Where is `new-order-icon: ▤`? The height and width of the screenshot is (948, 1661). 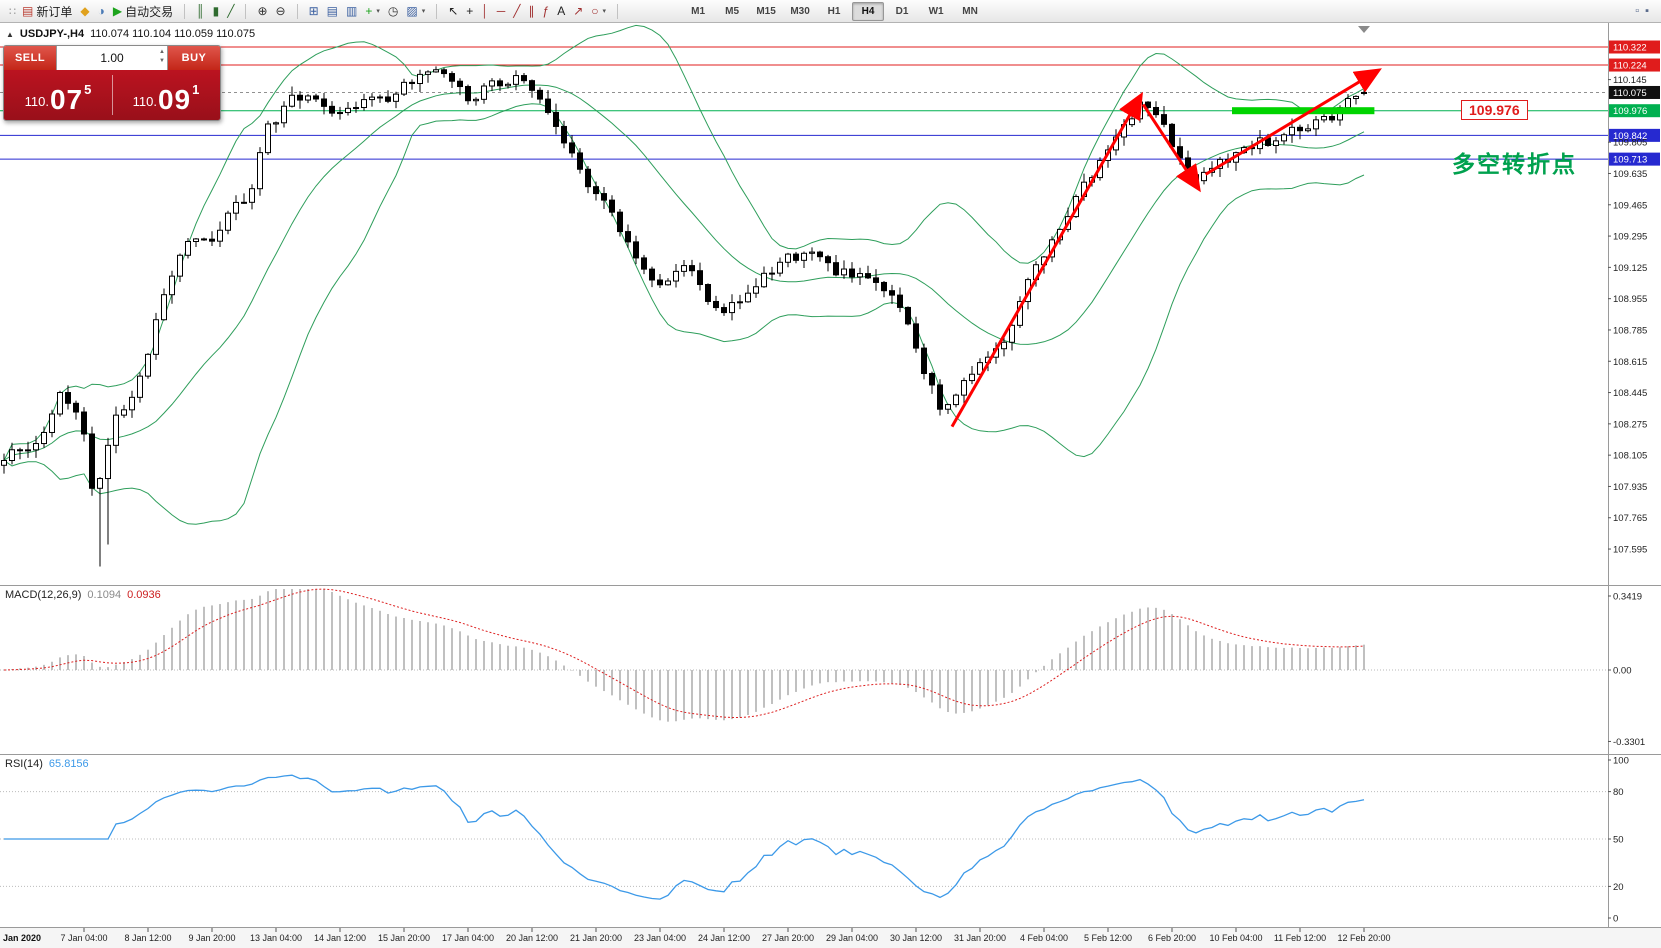 new-order-icon: ▤ is located at coordinates (28, 11).